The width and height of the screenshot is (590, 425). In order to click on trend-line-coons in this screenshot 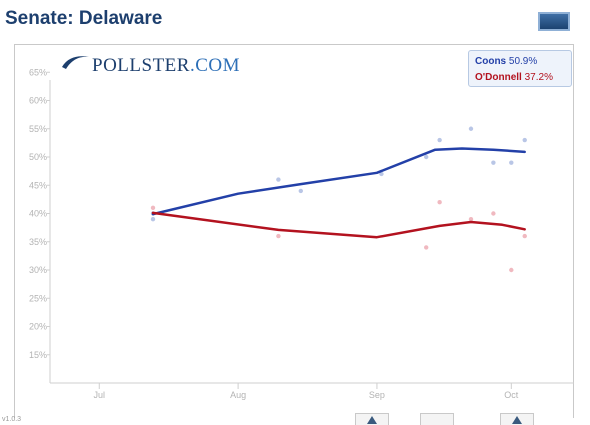, I will do `click(338, 181)`.